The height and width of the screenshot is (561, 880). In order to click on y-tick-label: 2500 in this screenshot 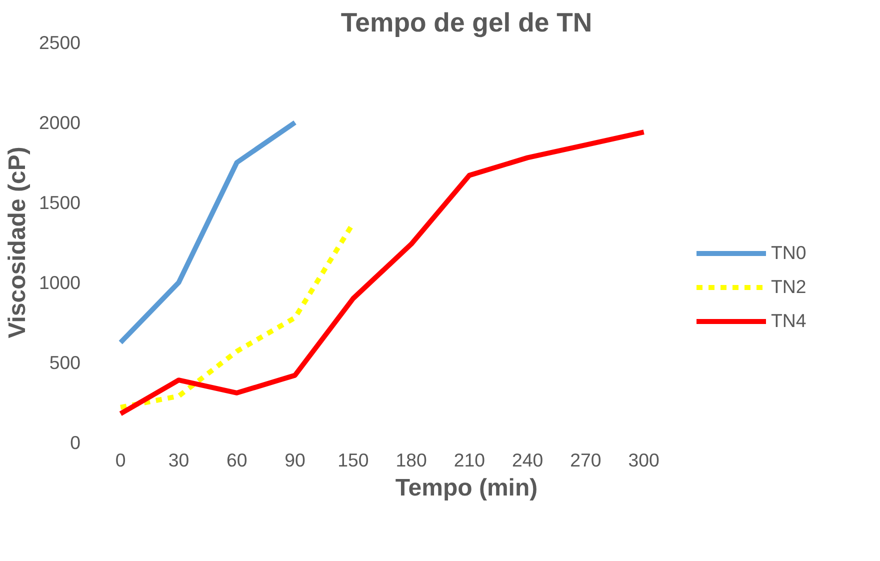, I will do `click(59, 42)`.